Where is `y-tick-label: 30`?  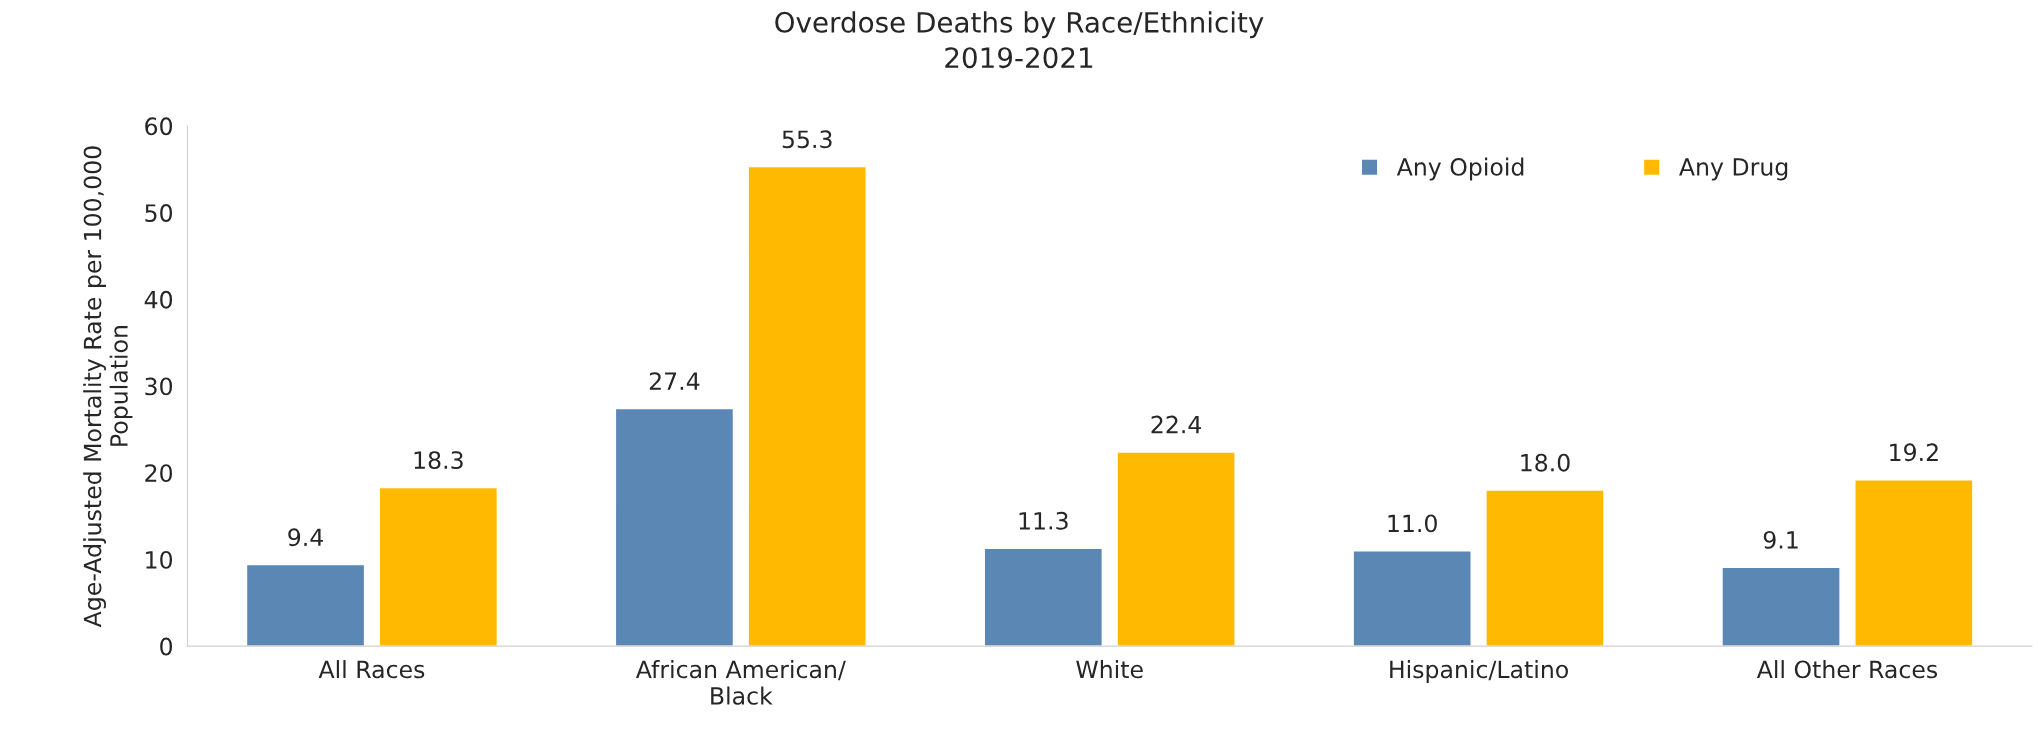 y-tick-label: 30 is located at coordinates (159, 386).